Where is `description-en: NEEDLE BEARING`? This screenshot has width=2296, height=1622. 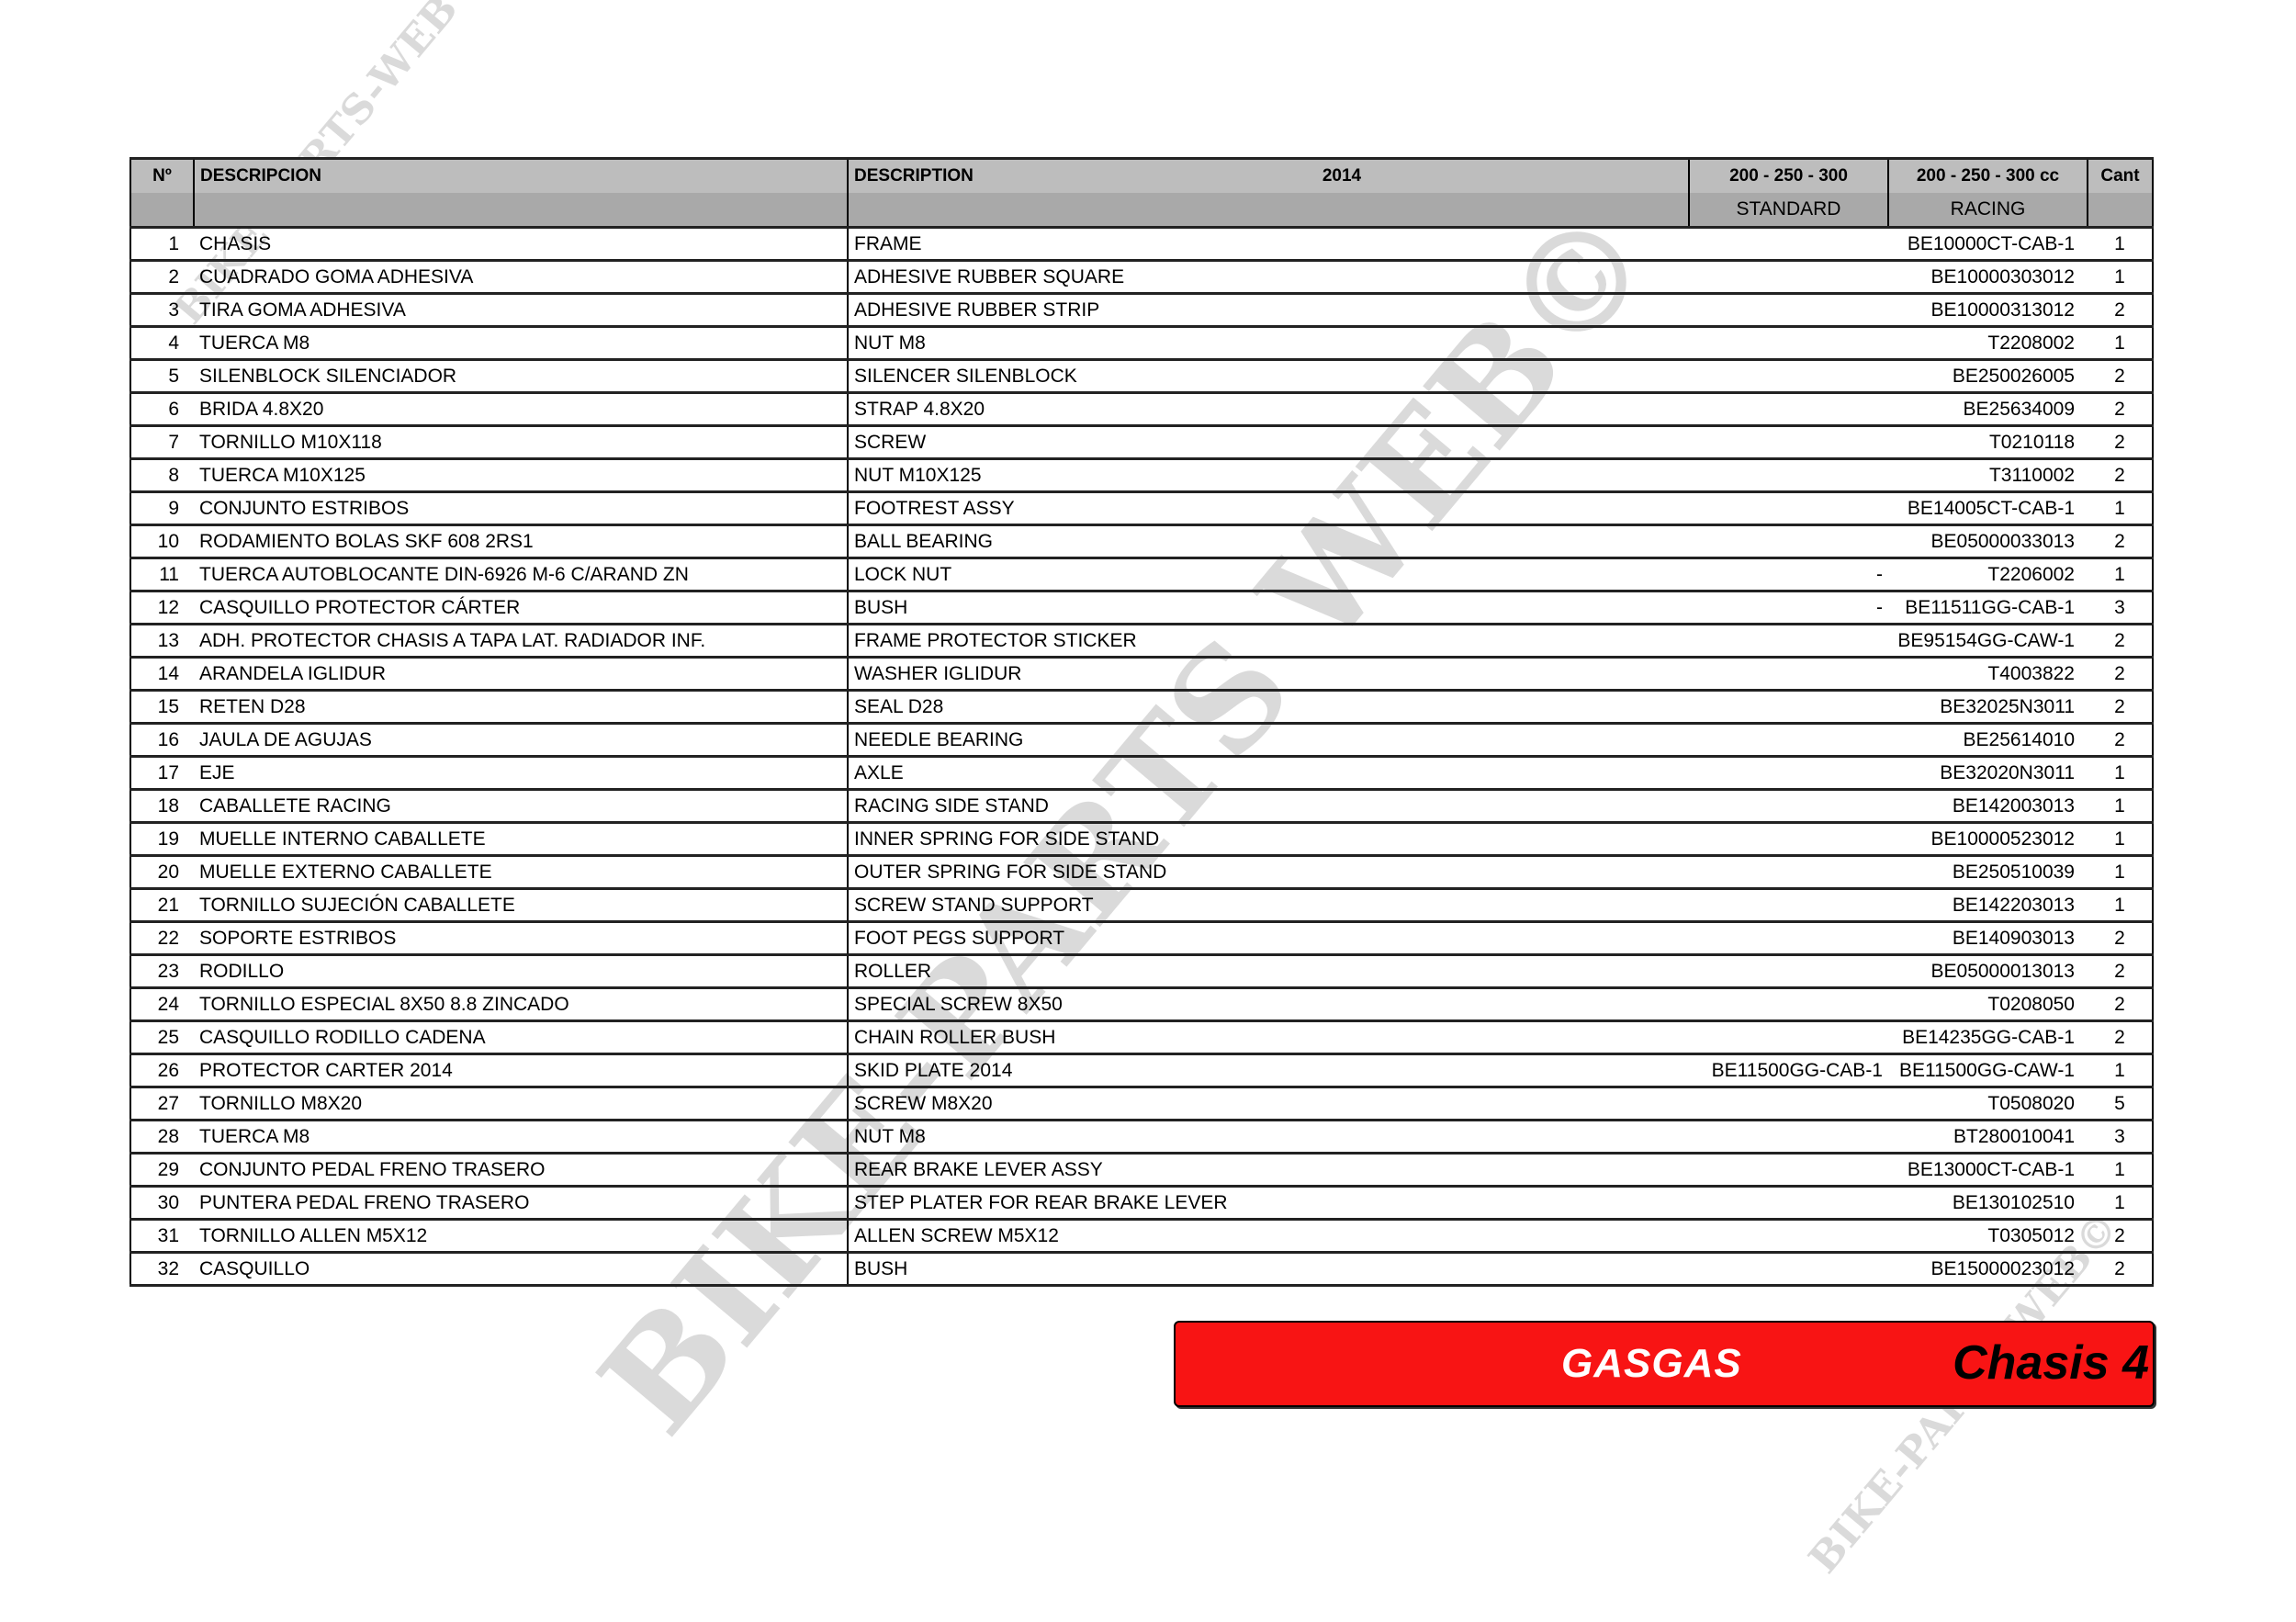 description-en: NEEDLE BEARING is located at coordinates (1268, 741).